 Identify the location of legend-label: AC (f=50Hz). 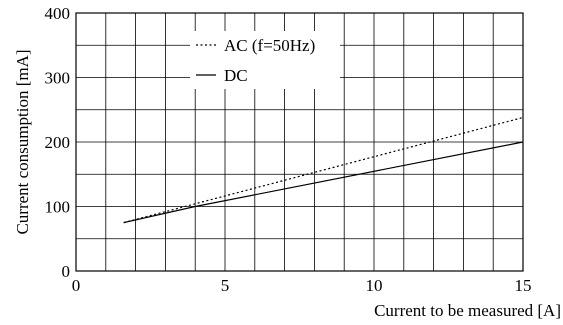
(269, 45).